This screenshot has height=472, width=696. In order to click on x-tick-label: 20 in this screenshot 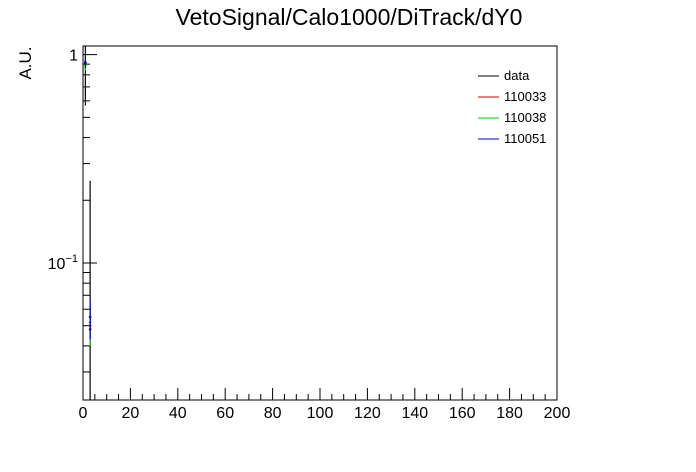, I will do `click(131, 413)`.